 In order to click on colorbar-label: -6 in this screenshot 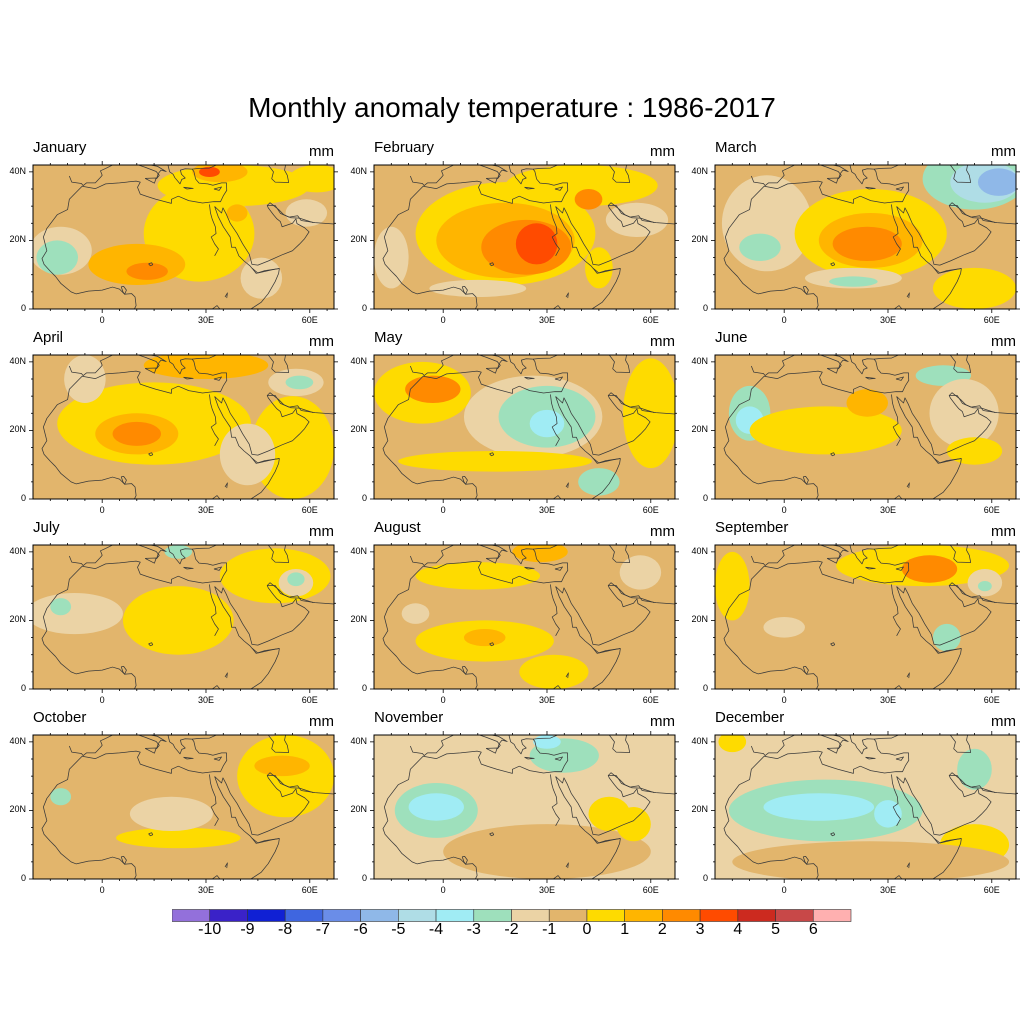, I will do `click(360, 929)`.